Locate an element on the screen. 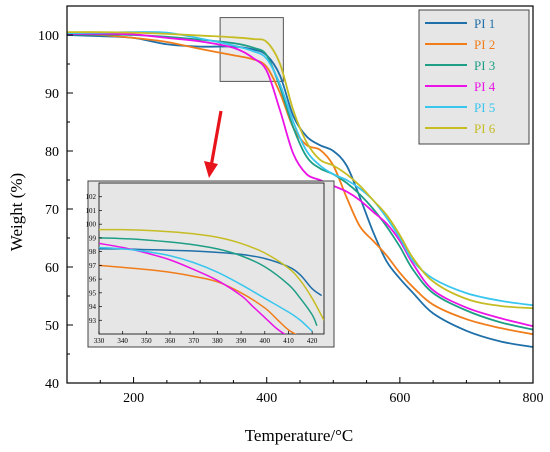  arrow-head is located at coordinates (211, 169).